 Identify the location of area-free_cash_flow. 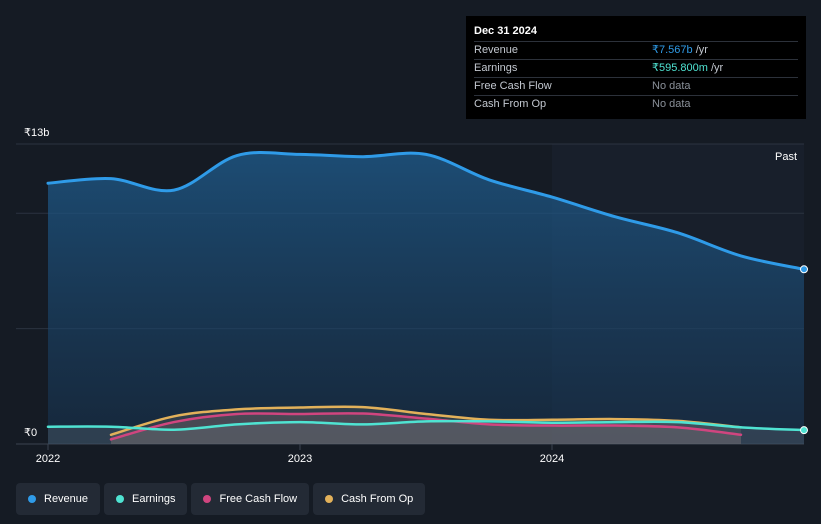
(426, 428).